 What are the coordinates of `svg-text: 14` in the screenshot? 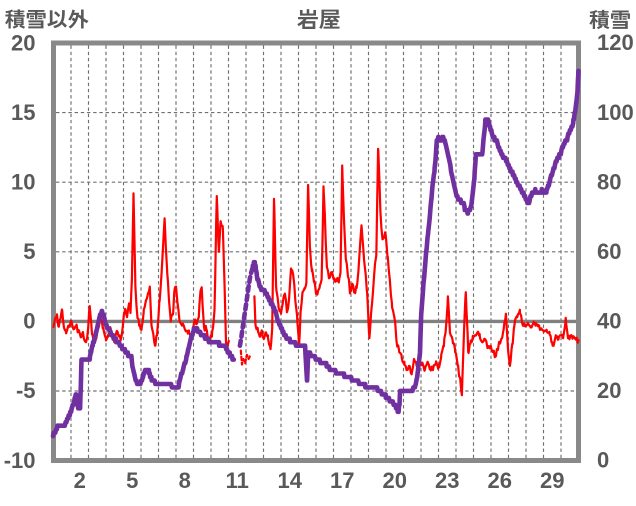 It's located at (290, 480).